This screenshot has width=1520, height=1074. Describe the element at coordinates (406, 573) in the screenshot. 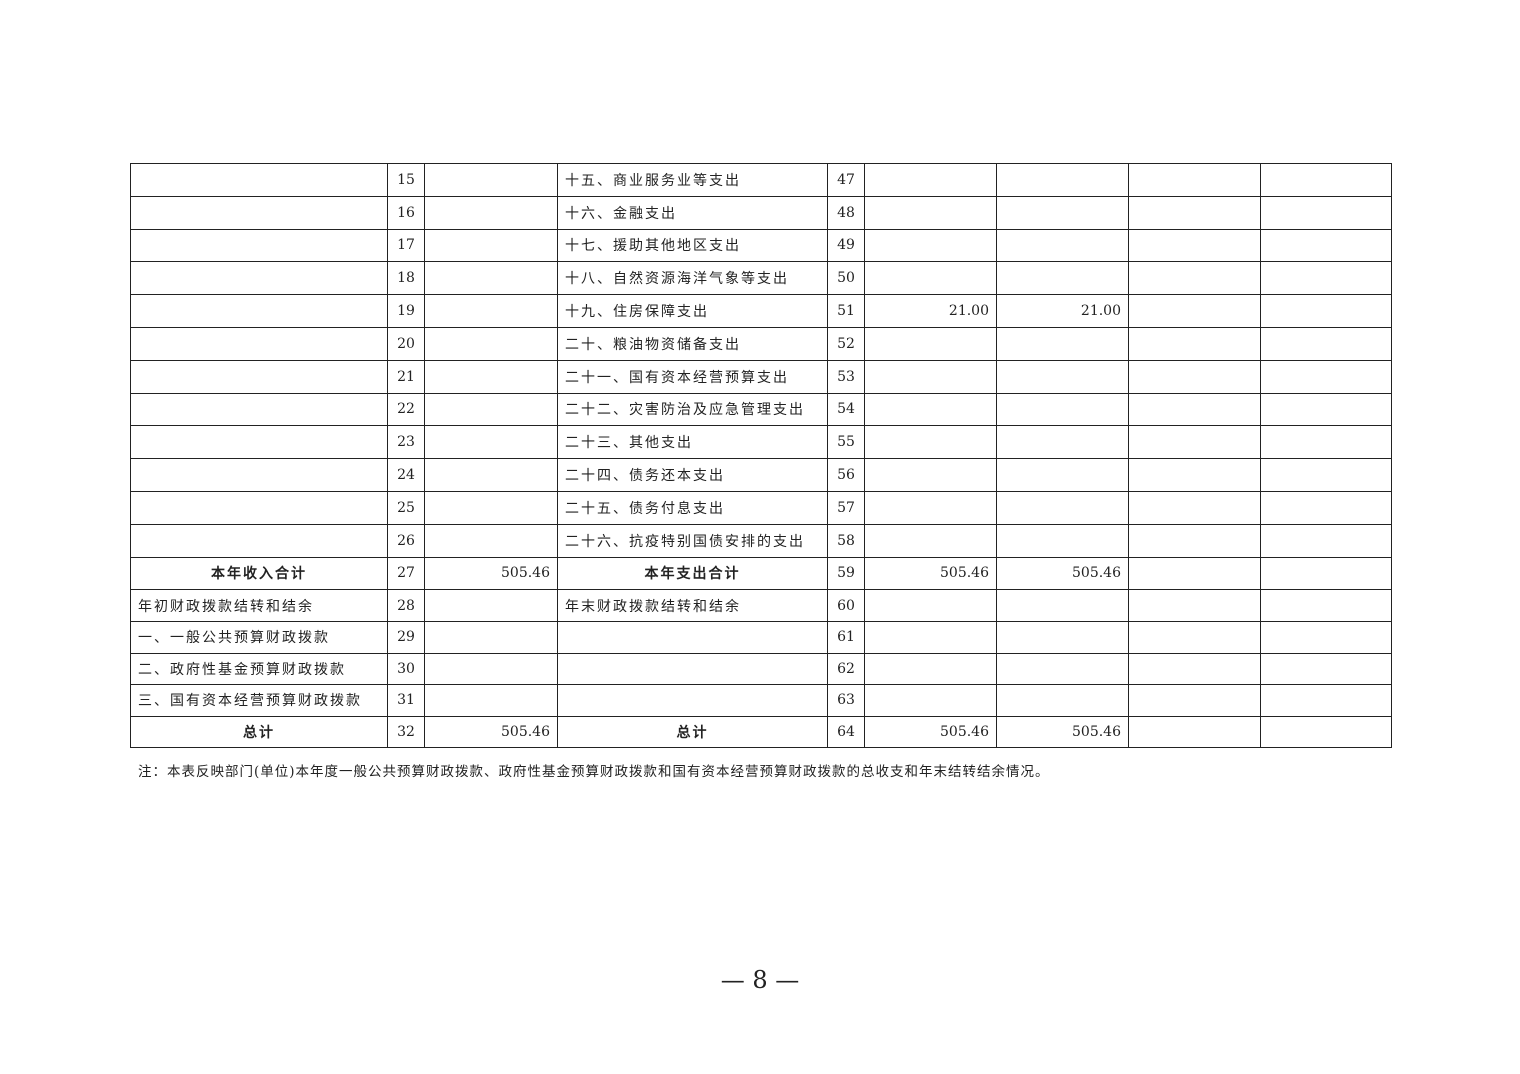

I see `income-line-no-cell: 27` at that location.